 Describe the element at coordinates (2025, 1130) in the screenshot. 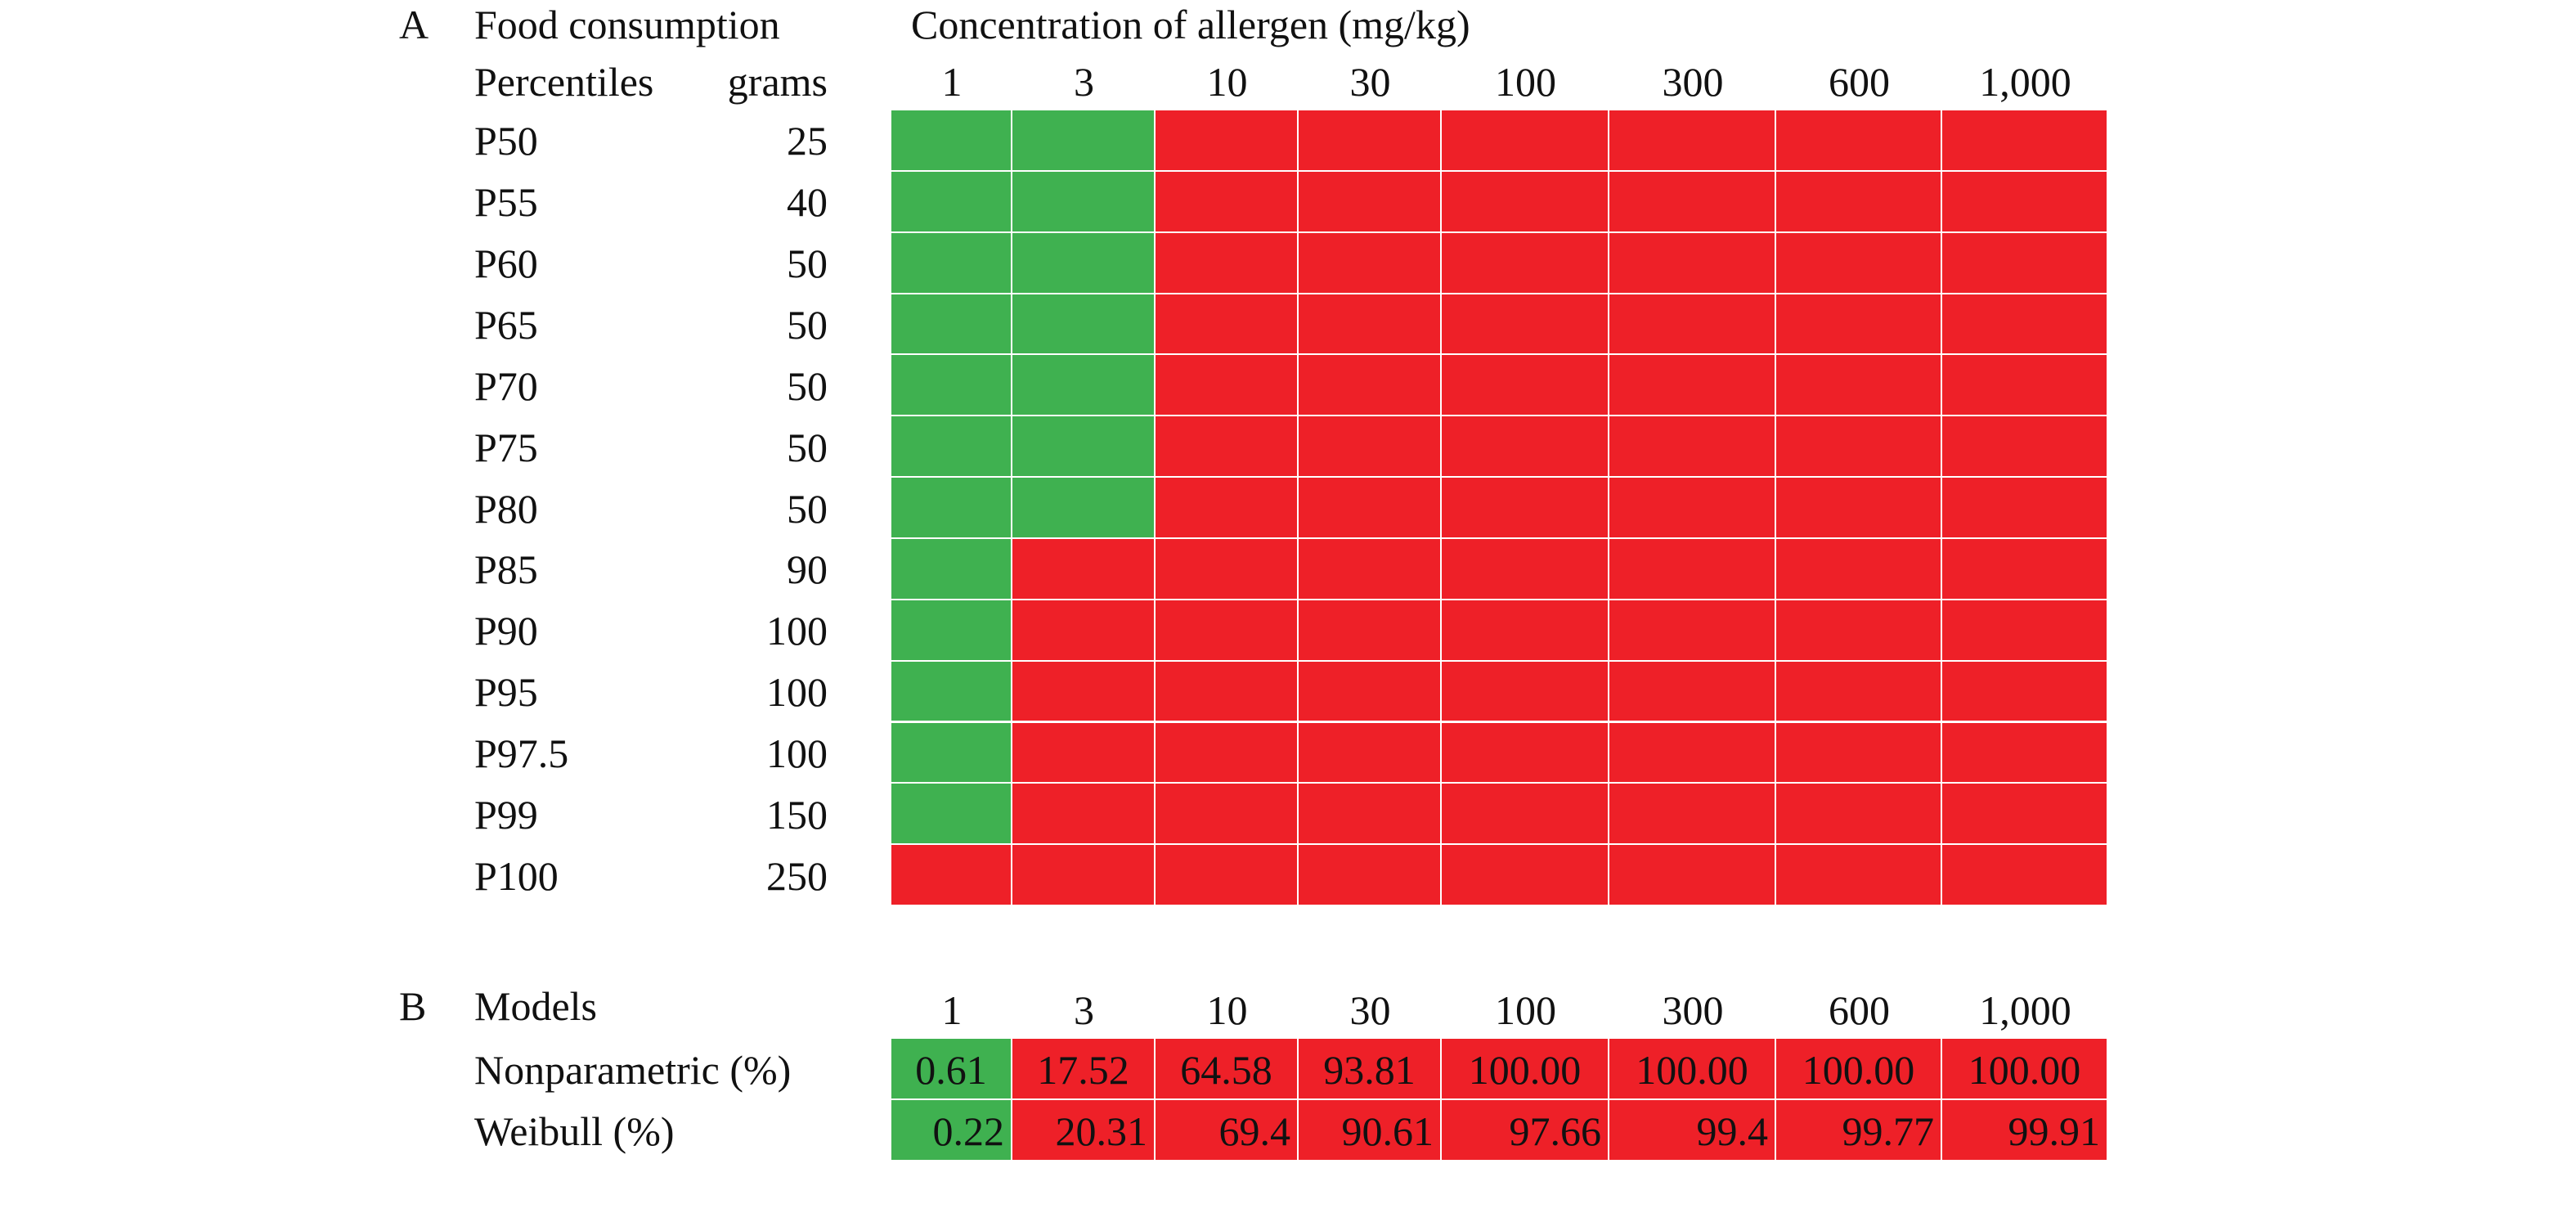

I see `table-cell: 99.91` at that location.